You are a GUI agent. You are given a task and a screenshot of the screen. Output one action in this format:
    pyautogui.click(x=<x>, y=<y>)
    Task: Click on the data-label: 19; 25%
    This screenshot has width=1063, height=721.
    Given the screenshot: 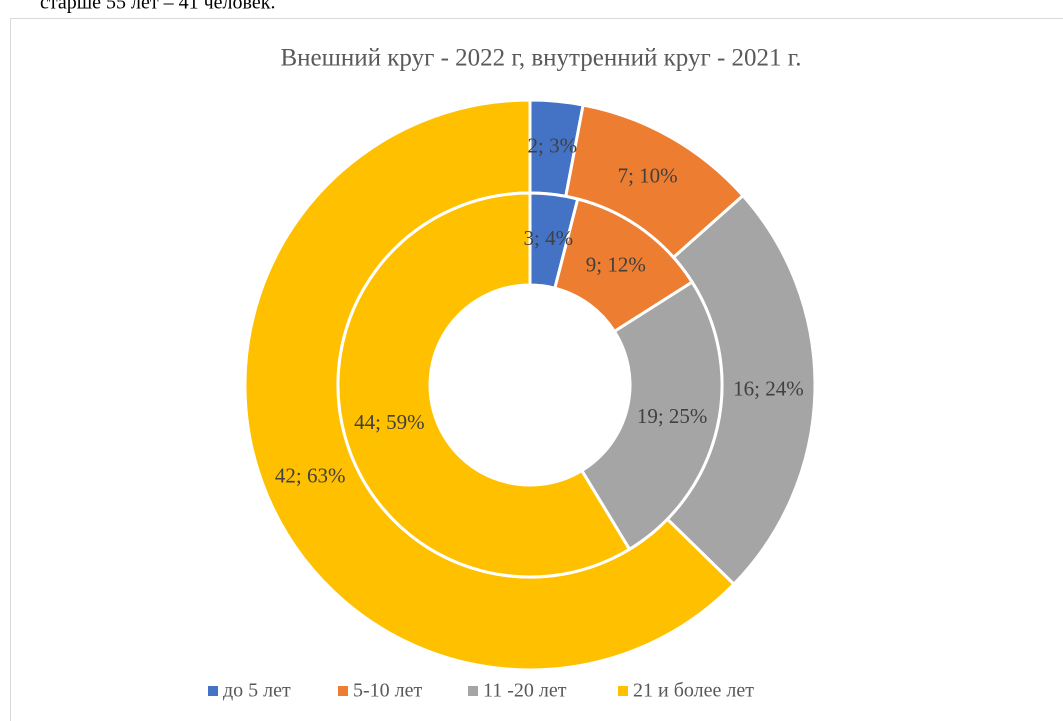 What is the action you would take?
    pyautogui.click(x=672, y=416)
    